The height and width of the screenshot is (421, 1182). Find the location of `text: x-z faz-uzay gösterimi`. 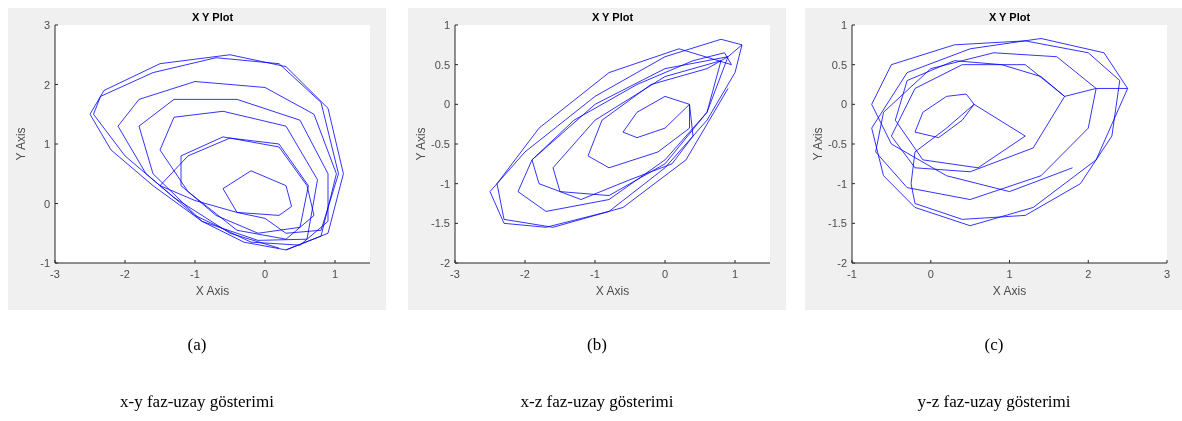

text: x-z faz-uzay gösterimi is located at coordinates (597, 401).